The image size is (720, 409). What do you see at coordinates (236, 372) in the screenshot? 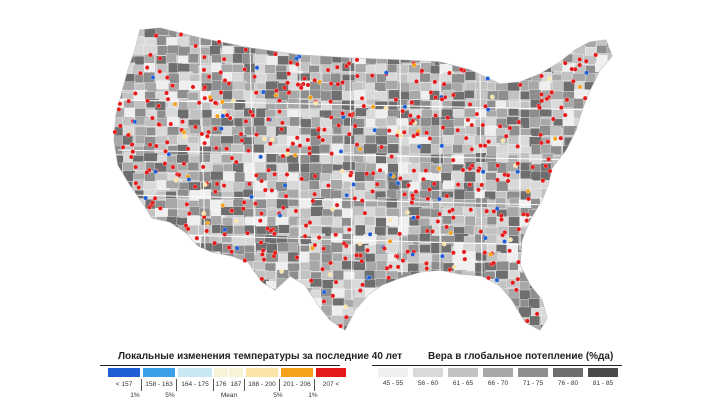
I see `temperature-swatch` at bounding box center [236, 372].